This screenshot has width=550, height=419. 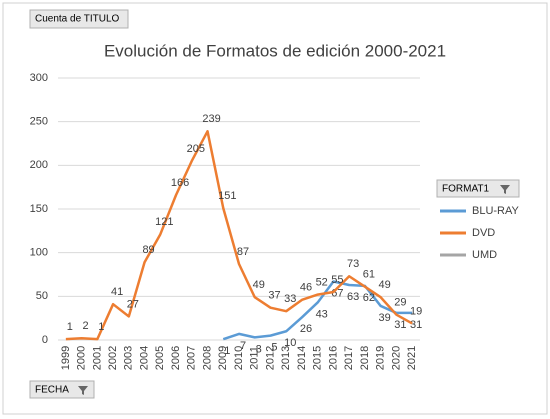 I want to click on x-tick-label: 2007, so click(x=192, y=358).